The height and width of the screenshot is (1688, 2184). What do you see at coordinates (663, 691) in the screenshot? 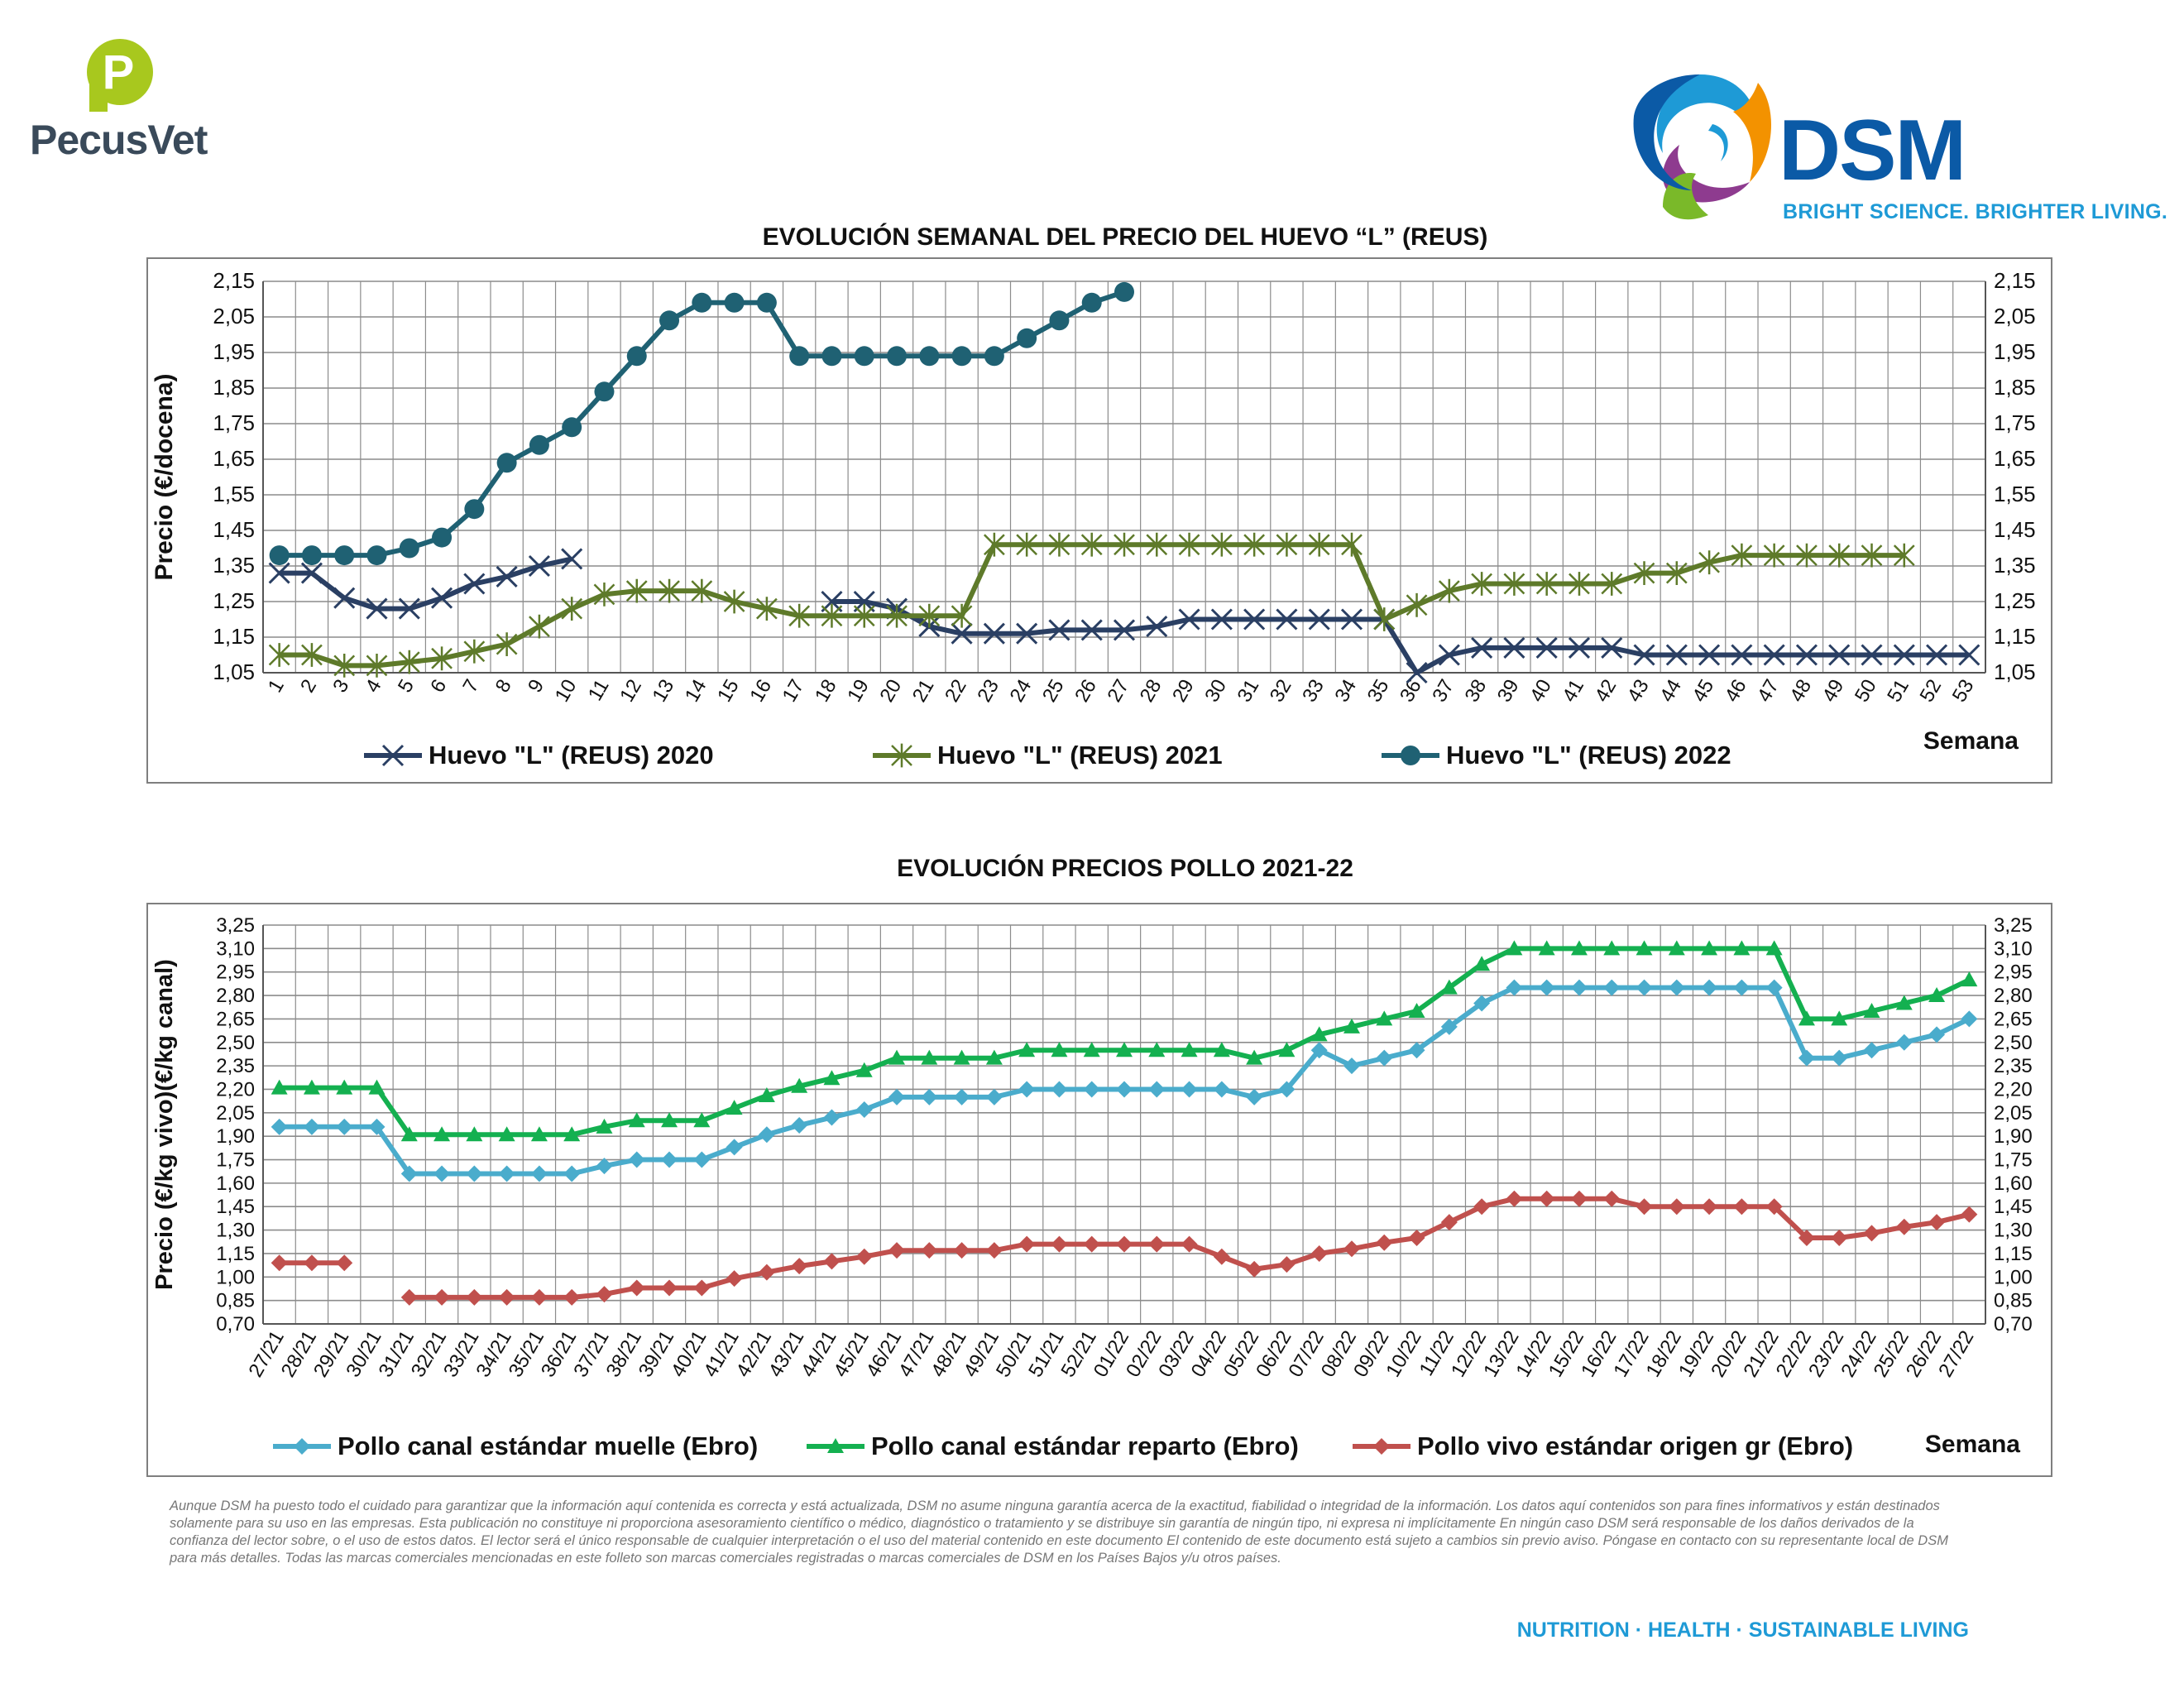
I see `x-tick-label: 13` at bounding box center [663, 691].